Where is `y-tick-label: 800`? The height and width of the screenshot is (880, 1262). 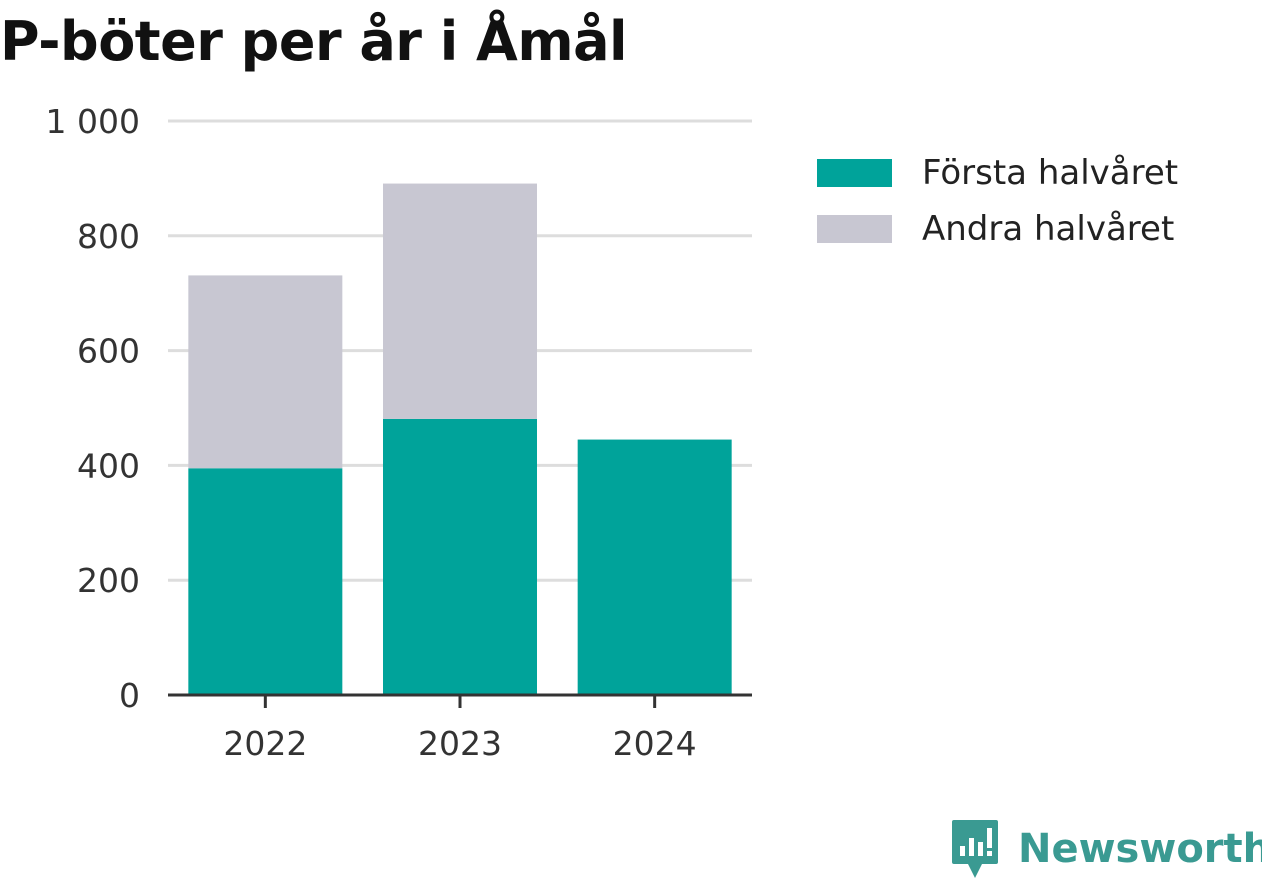 y-tick-label: 800 is located at coordinates (108, 236).